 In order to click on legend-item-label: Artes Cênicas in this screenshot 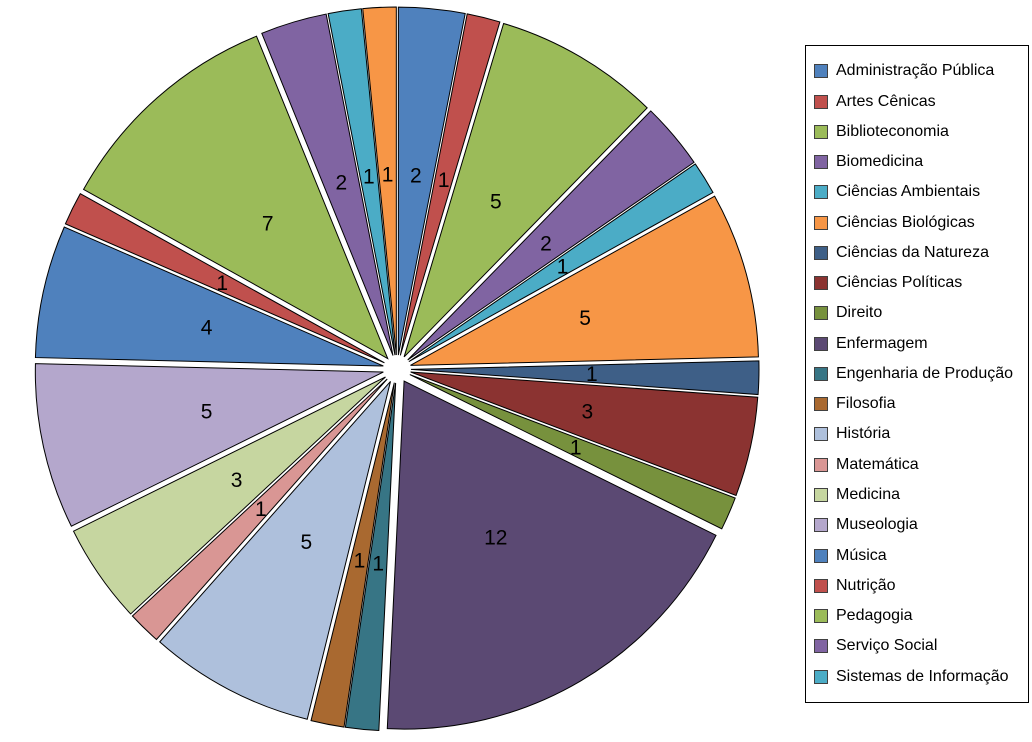, I will do `click(886, 101)`.